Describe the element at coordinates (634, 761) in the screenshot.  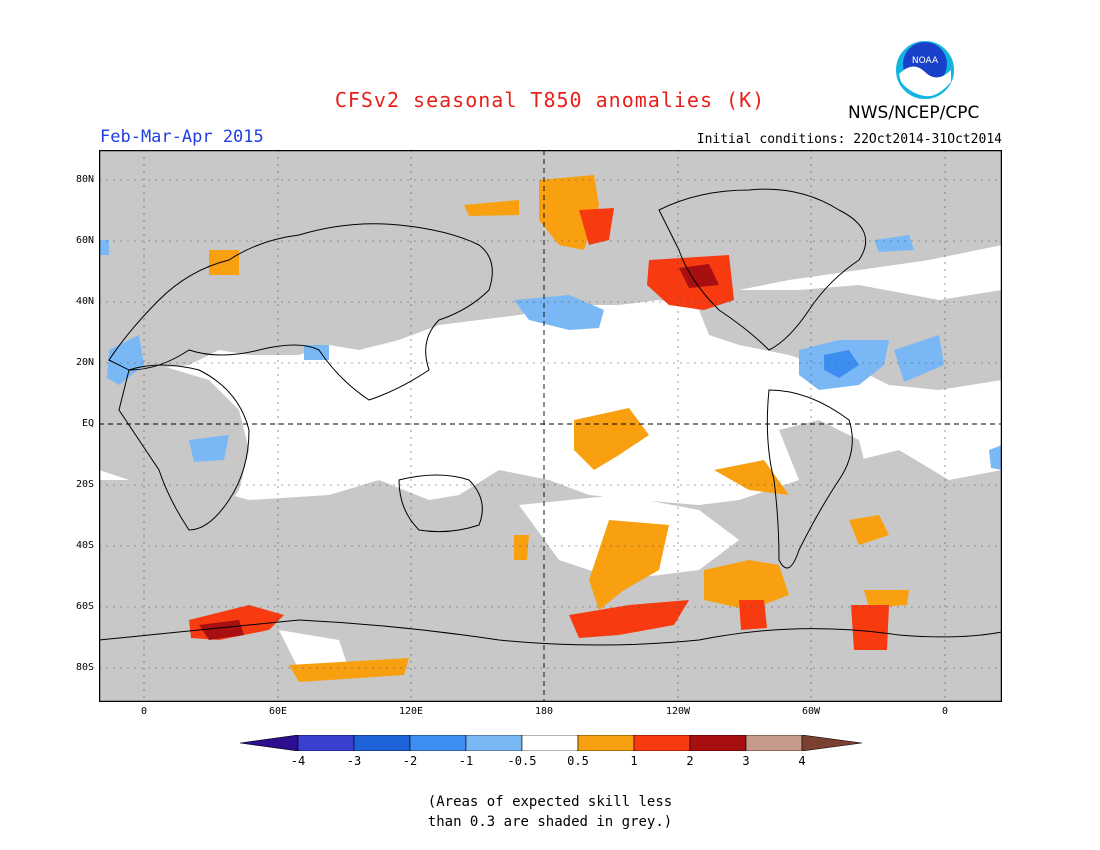
I see `colorbar-label: 1` at that location.